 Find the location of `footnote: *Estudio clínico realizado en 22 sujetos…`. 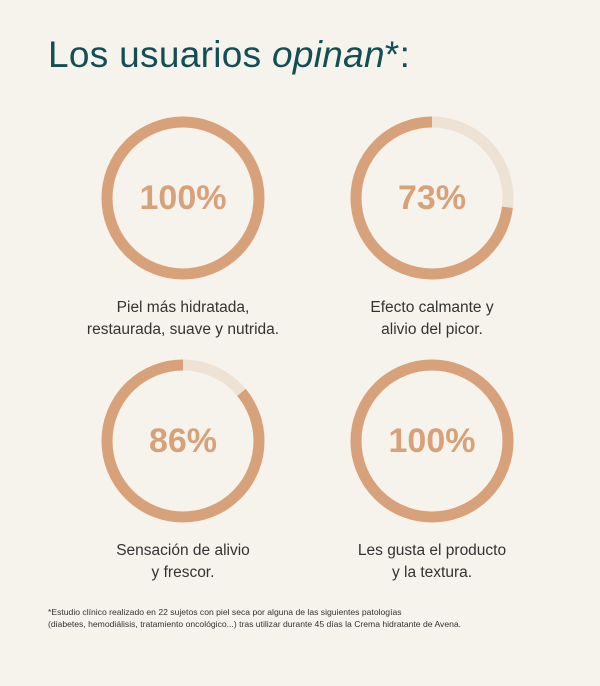

footnote: *Estudio clínico realizado en 22 sujetos… is located at coordinates (308, 618).